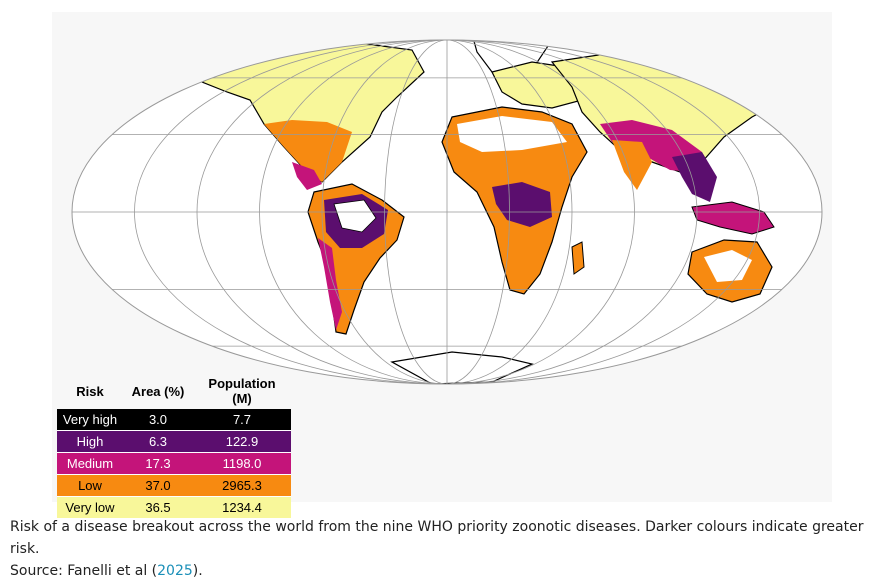 The image size is (887, 582). What do you see at coordinates (330, 284) in the screenshot?
I see `andes-medium-risk` at bounding box center [330, 284].